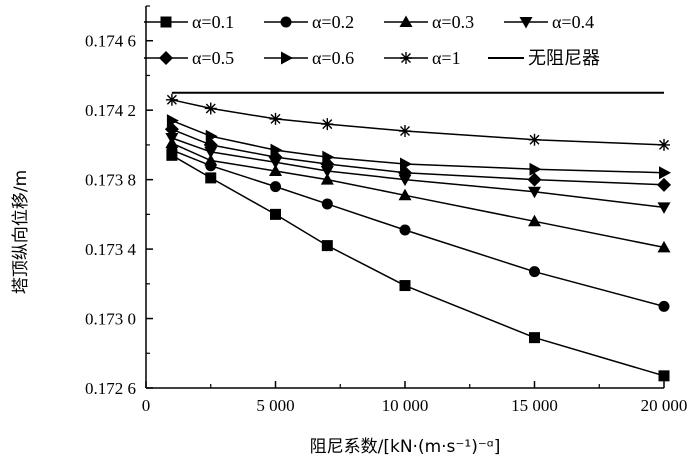  I want to click on legend-label: α=0.2, so click(333, 22).